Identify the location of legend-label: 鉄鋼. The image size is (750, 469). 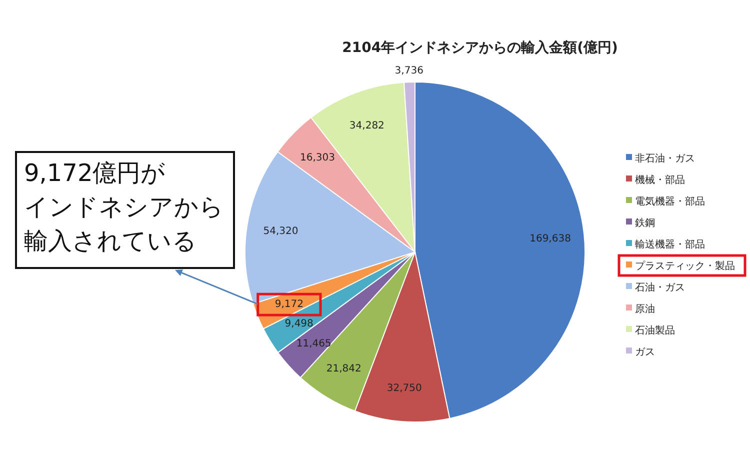
(645, 223).